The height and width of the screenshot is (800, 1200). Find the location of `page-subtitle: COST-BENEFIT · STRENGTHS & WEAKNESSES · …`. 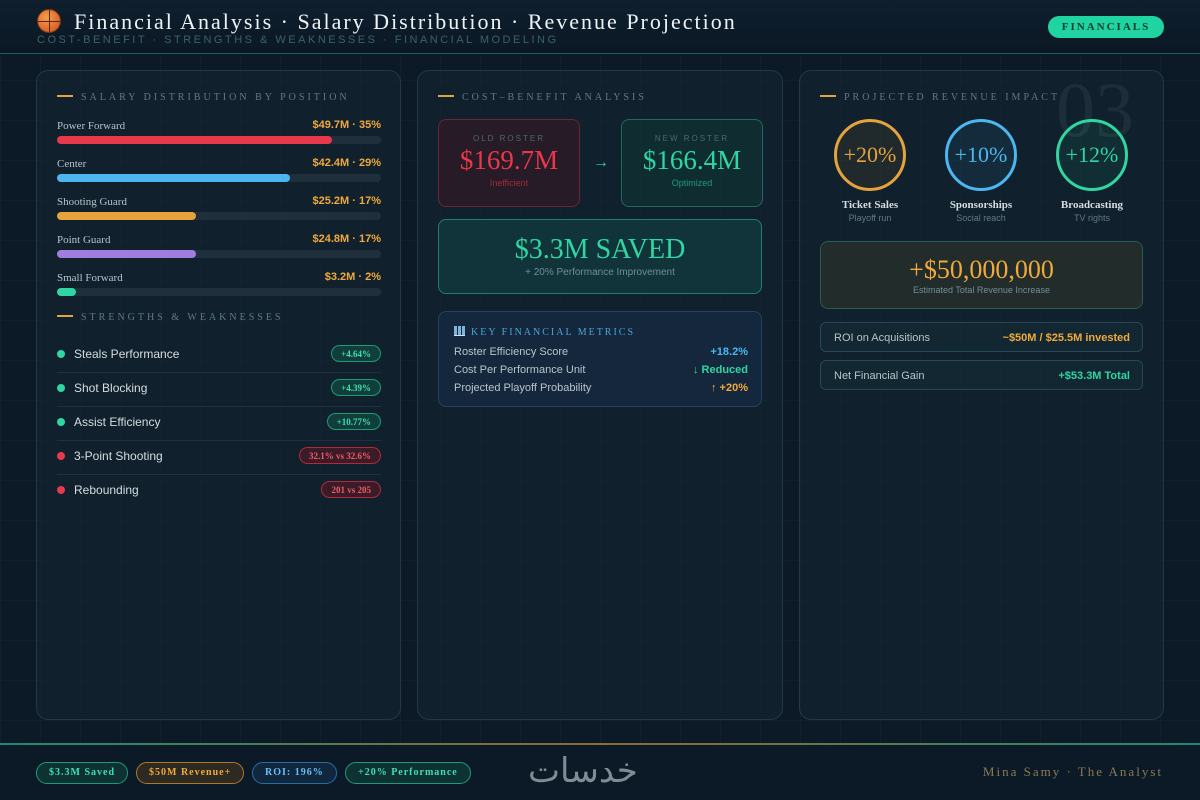

page-subtitle: COST-BENEFIT · STRENGTHS & WEAKNESSES · … is located at coordinates (298, 40).